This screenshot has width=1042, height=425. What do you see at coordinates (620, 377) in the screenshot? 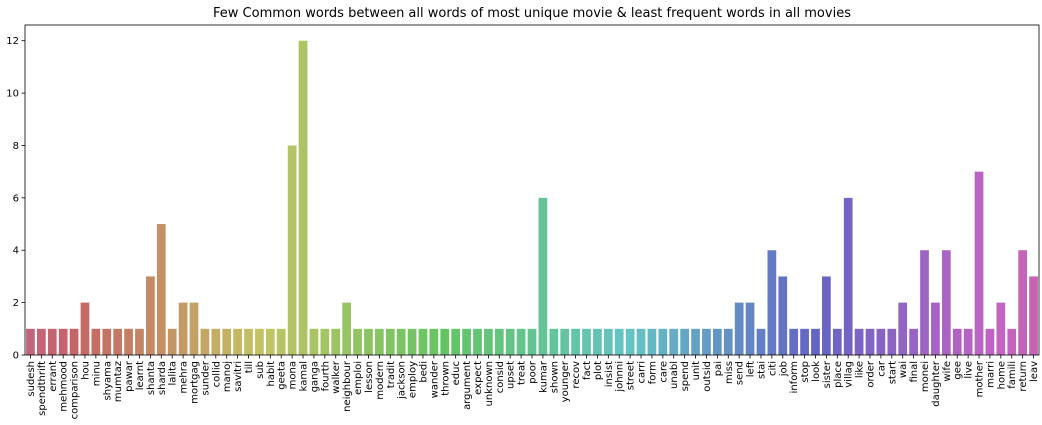
I see `x-tick-label: johnni` at bounding box center [620, 377].